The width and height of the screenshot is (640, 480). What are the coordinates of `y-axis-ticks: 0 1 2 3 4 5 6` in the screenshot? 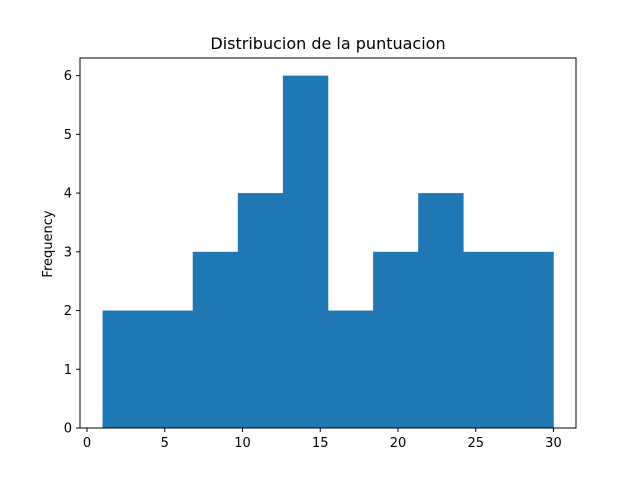 It's located at (72, 253).